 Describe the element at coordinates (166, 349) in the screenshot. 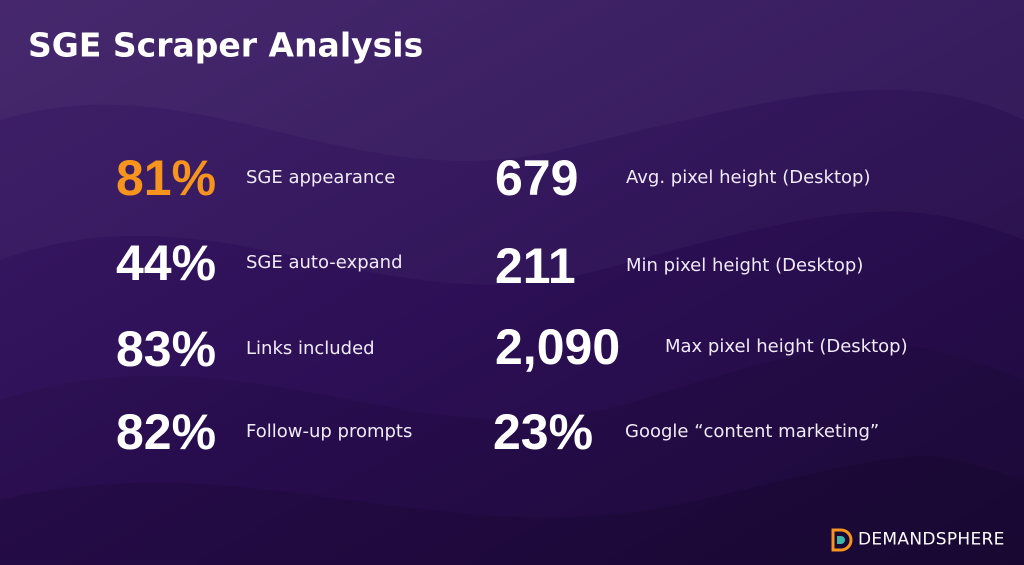

I see `stat-value: 83%` at that location.